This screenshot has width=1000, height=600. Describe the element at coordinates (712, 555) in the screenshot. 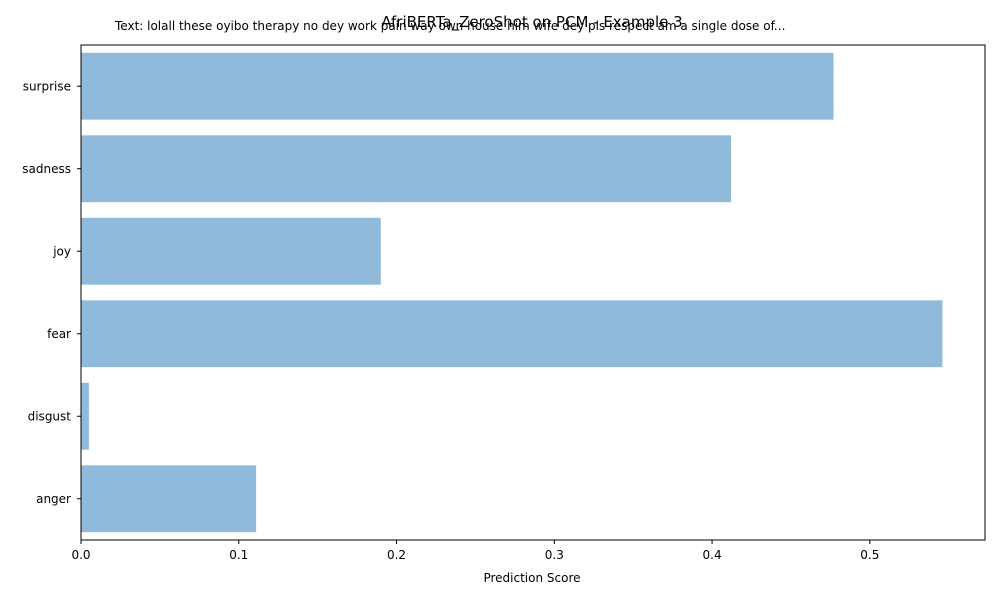

I see `x-tick-label: 0.4` at that location.